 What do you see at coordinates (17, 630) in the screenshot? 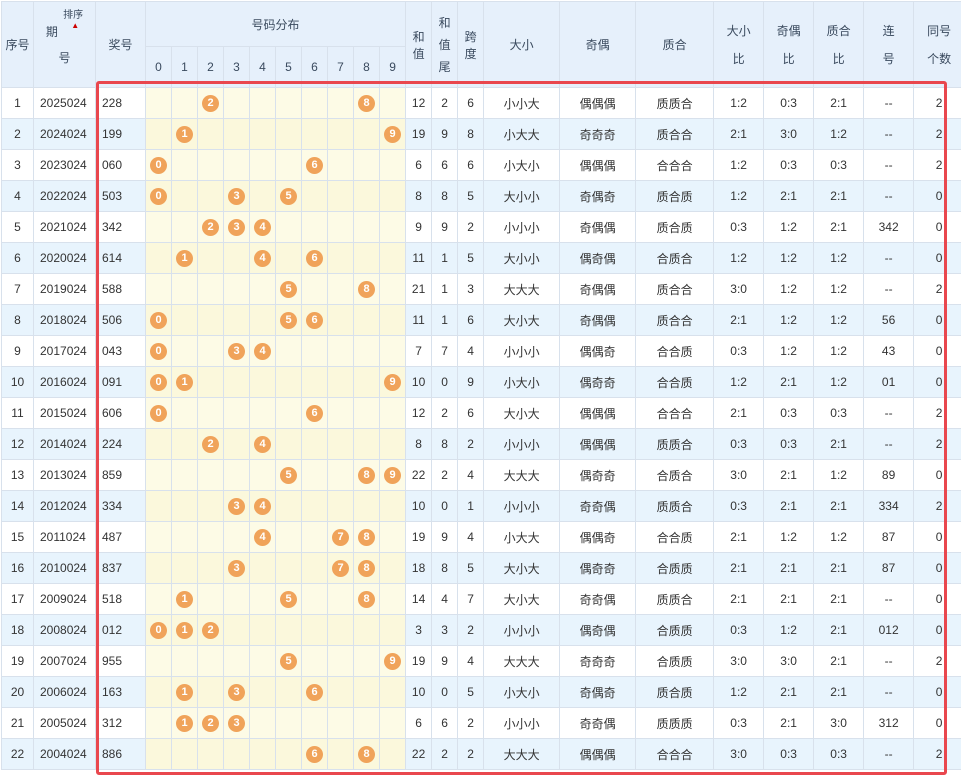
I see `cell-seq: 18` at bounding box center [17, 630].